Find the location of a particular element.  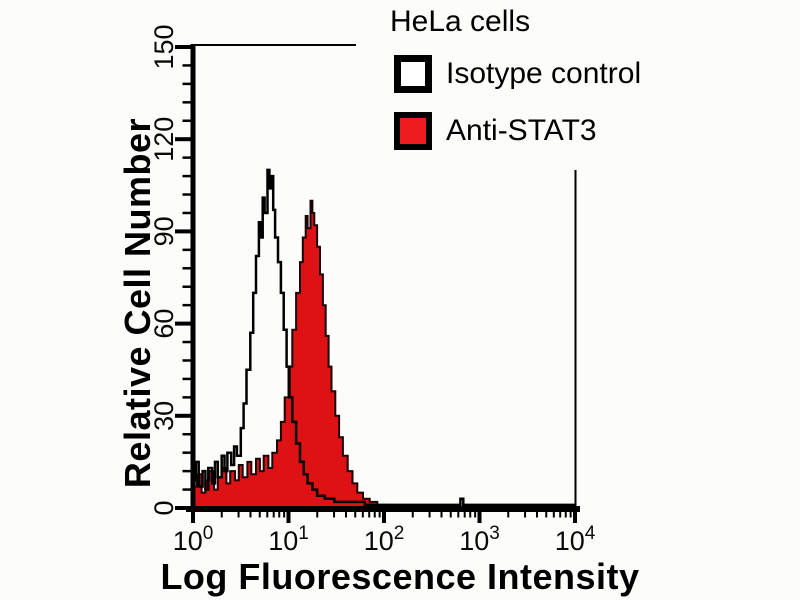

y-tick-label: 60 is located at coordinates (164, 324).